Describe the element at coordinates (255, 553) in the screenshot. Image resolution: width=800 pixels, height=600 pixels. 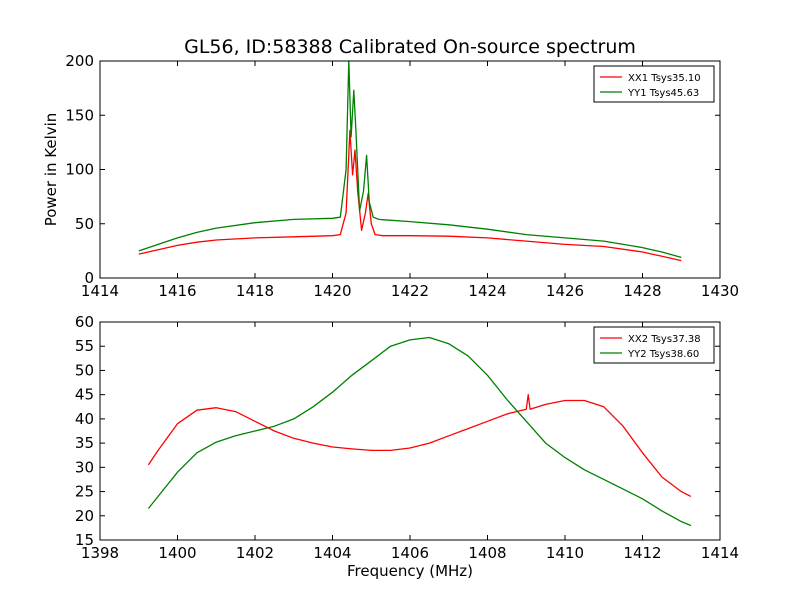
I see `x-tick-label-1-2: 1402` at that location.